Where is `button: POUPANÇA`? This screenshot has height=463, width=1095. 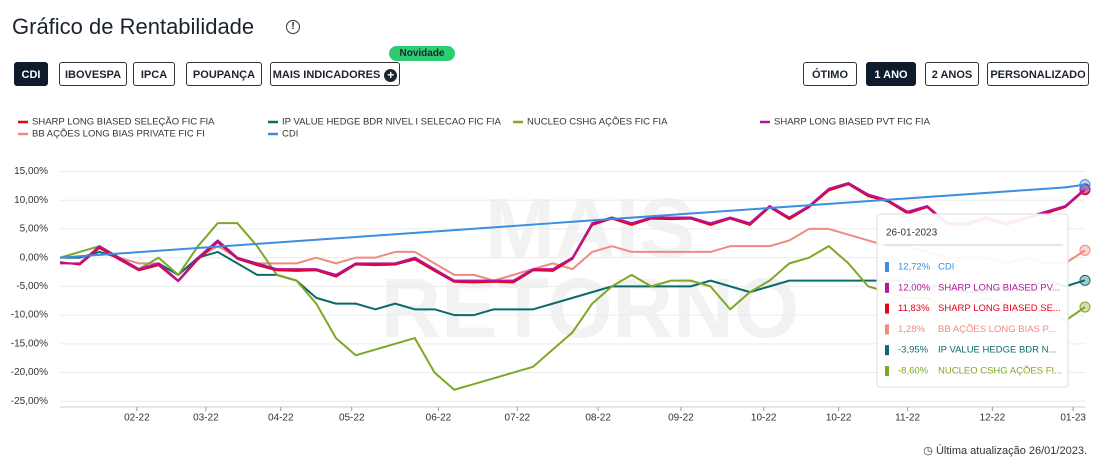
button: POUPANÇA is located at coordinates (224, 74).